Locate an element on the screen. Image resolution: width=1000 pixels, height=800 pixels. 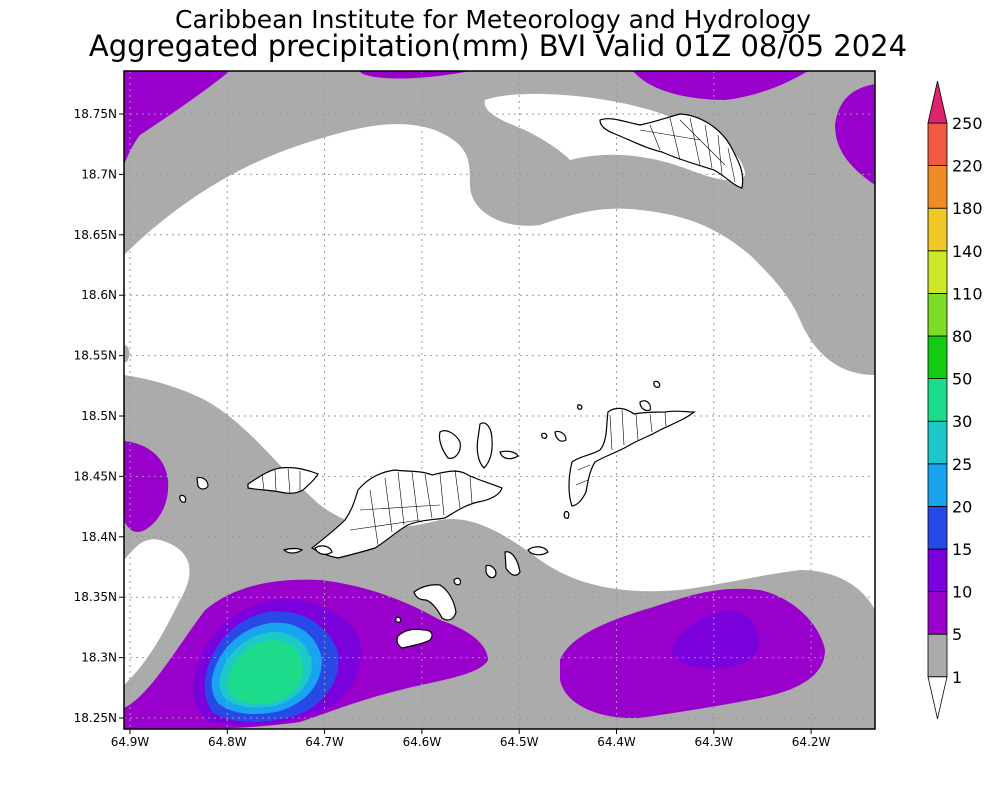
island-st-croix is located at coordinates (671, 151).